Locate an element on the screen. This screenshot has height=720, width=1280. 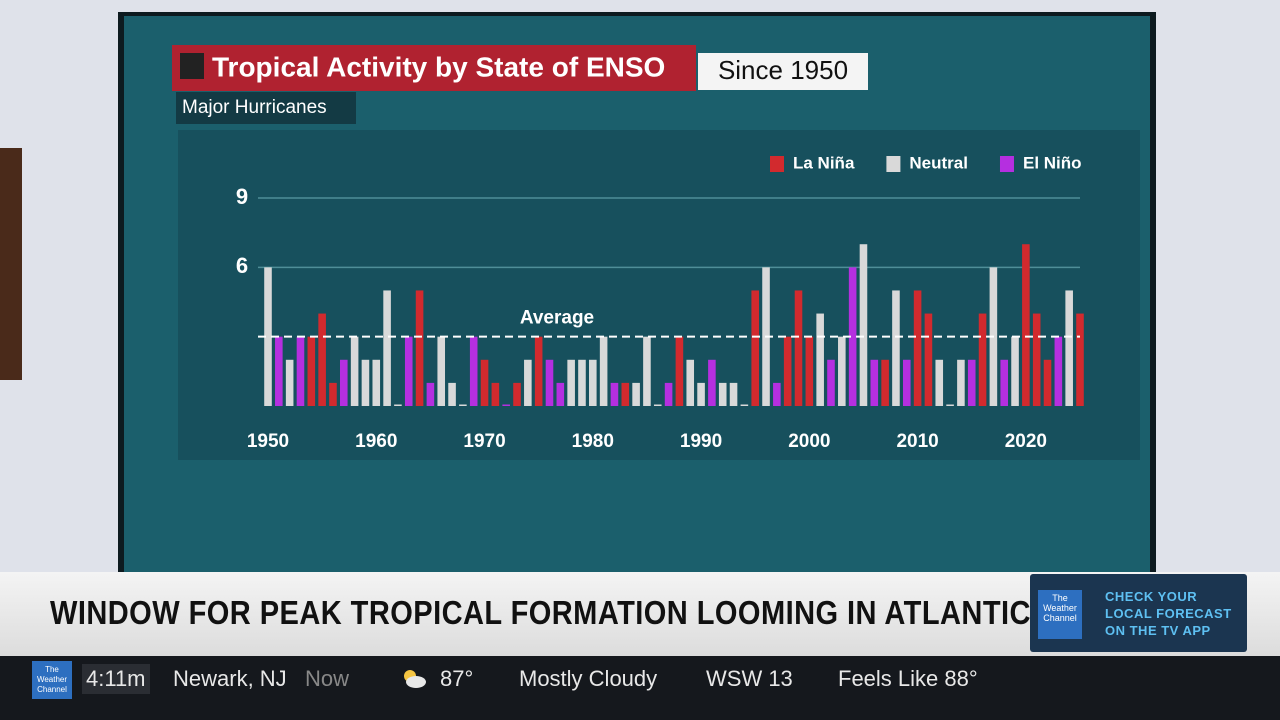
logo-line: The is located at coordinates (1060, 598).